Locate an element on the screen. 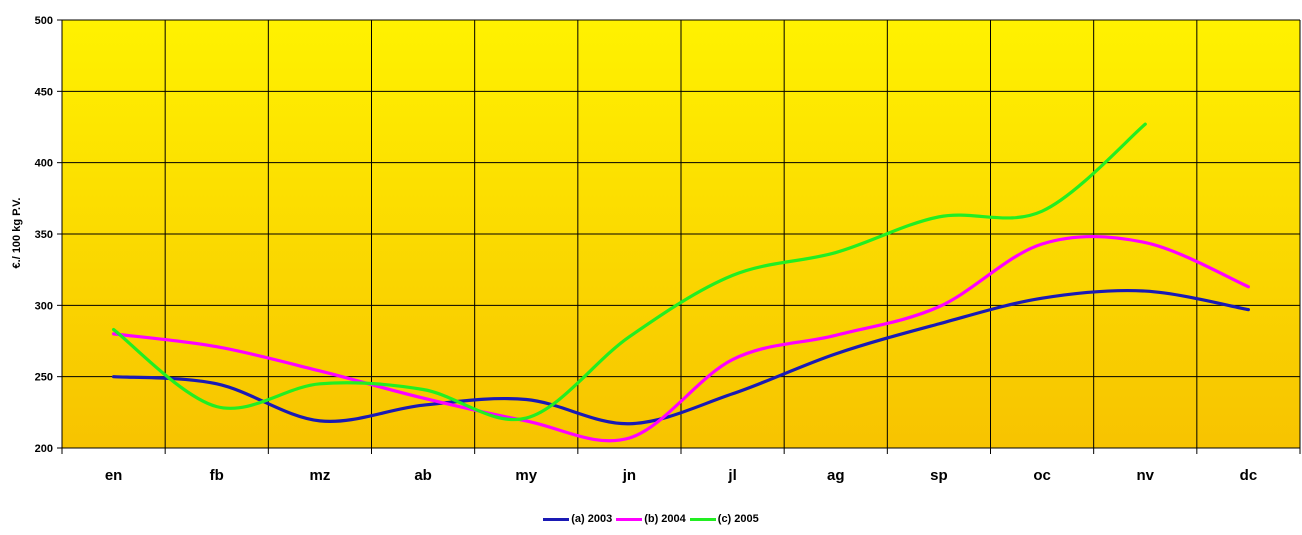 The height and width of the screenshot is (535, 1302). legend-item-3: (c) 2005 is located at coordinates (724, 519).